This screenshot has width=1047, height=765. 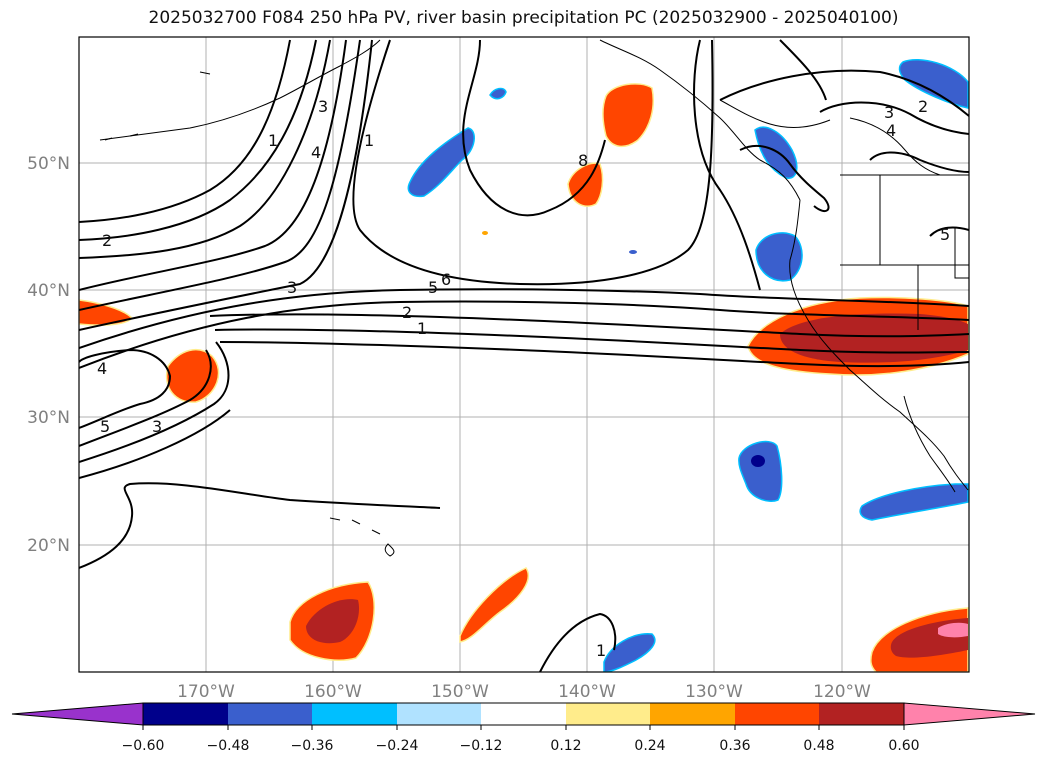 What do you see at coordinates (734, 746) in the screenshot?
I see `colorbar-tick-label: 0.36` at bounding box center [734, 746].